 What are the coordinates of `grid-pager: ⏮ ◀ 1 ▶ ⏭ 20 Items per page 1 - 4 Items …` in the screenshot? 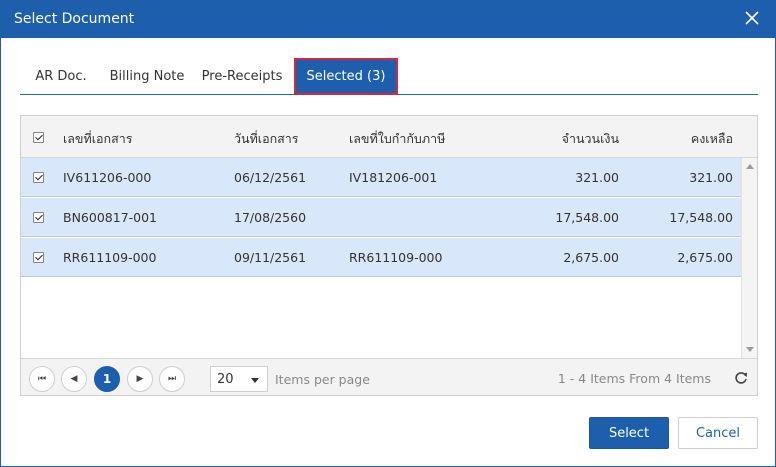 It's located at (389, 376).